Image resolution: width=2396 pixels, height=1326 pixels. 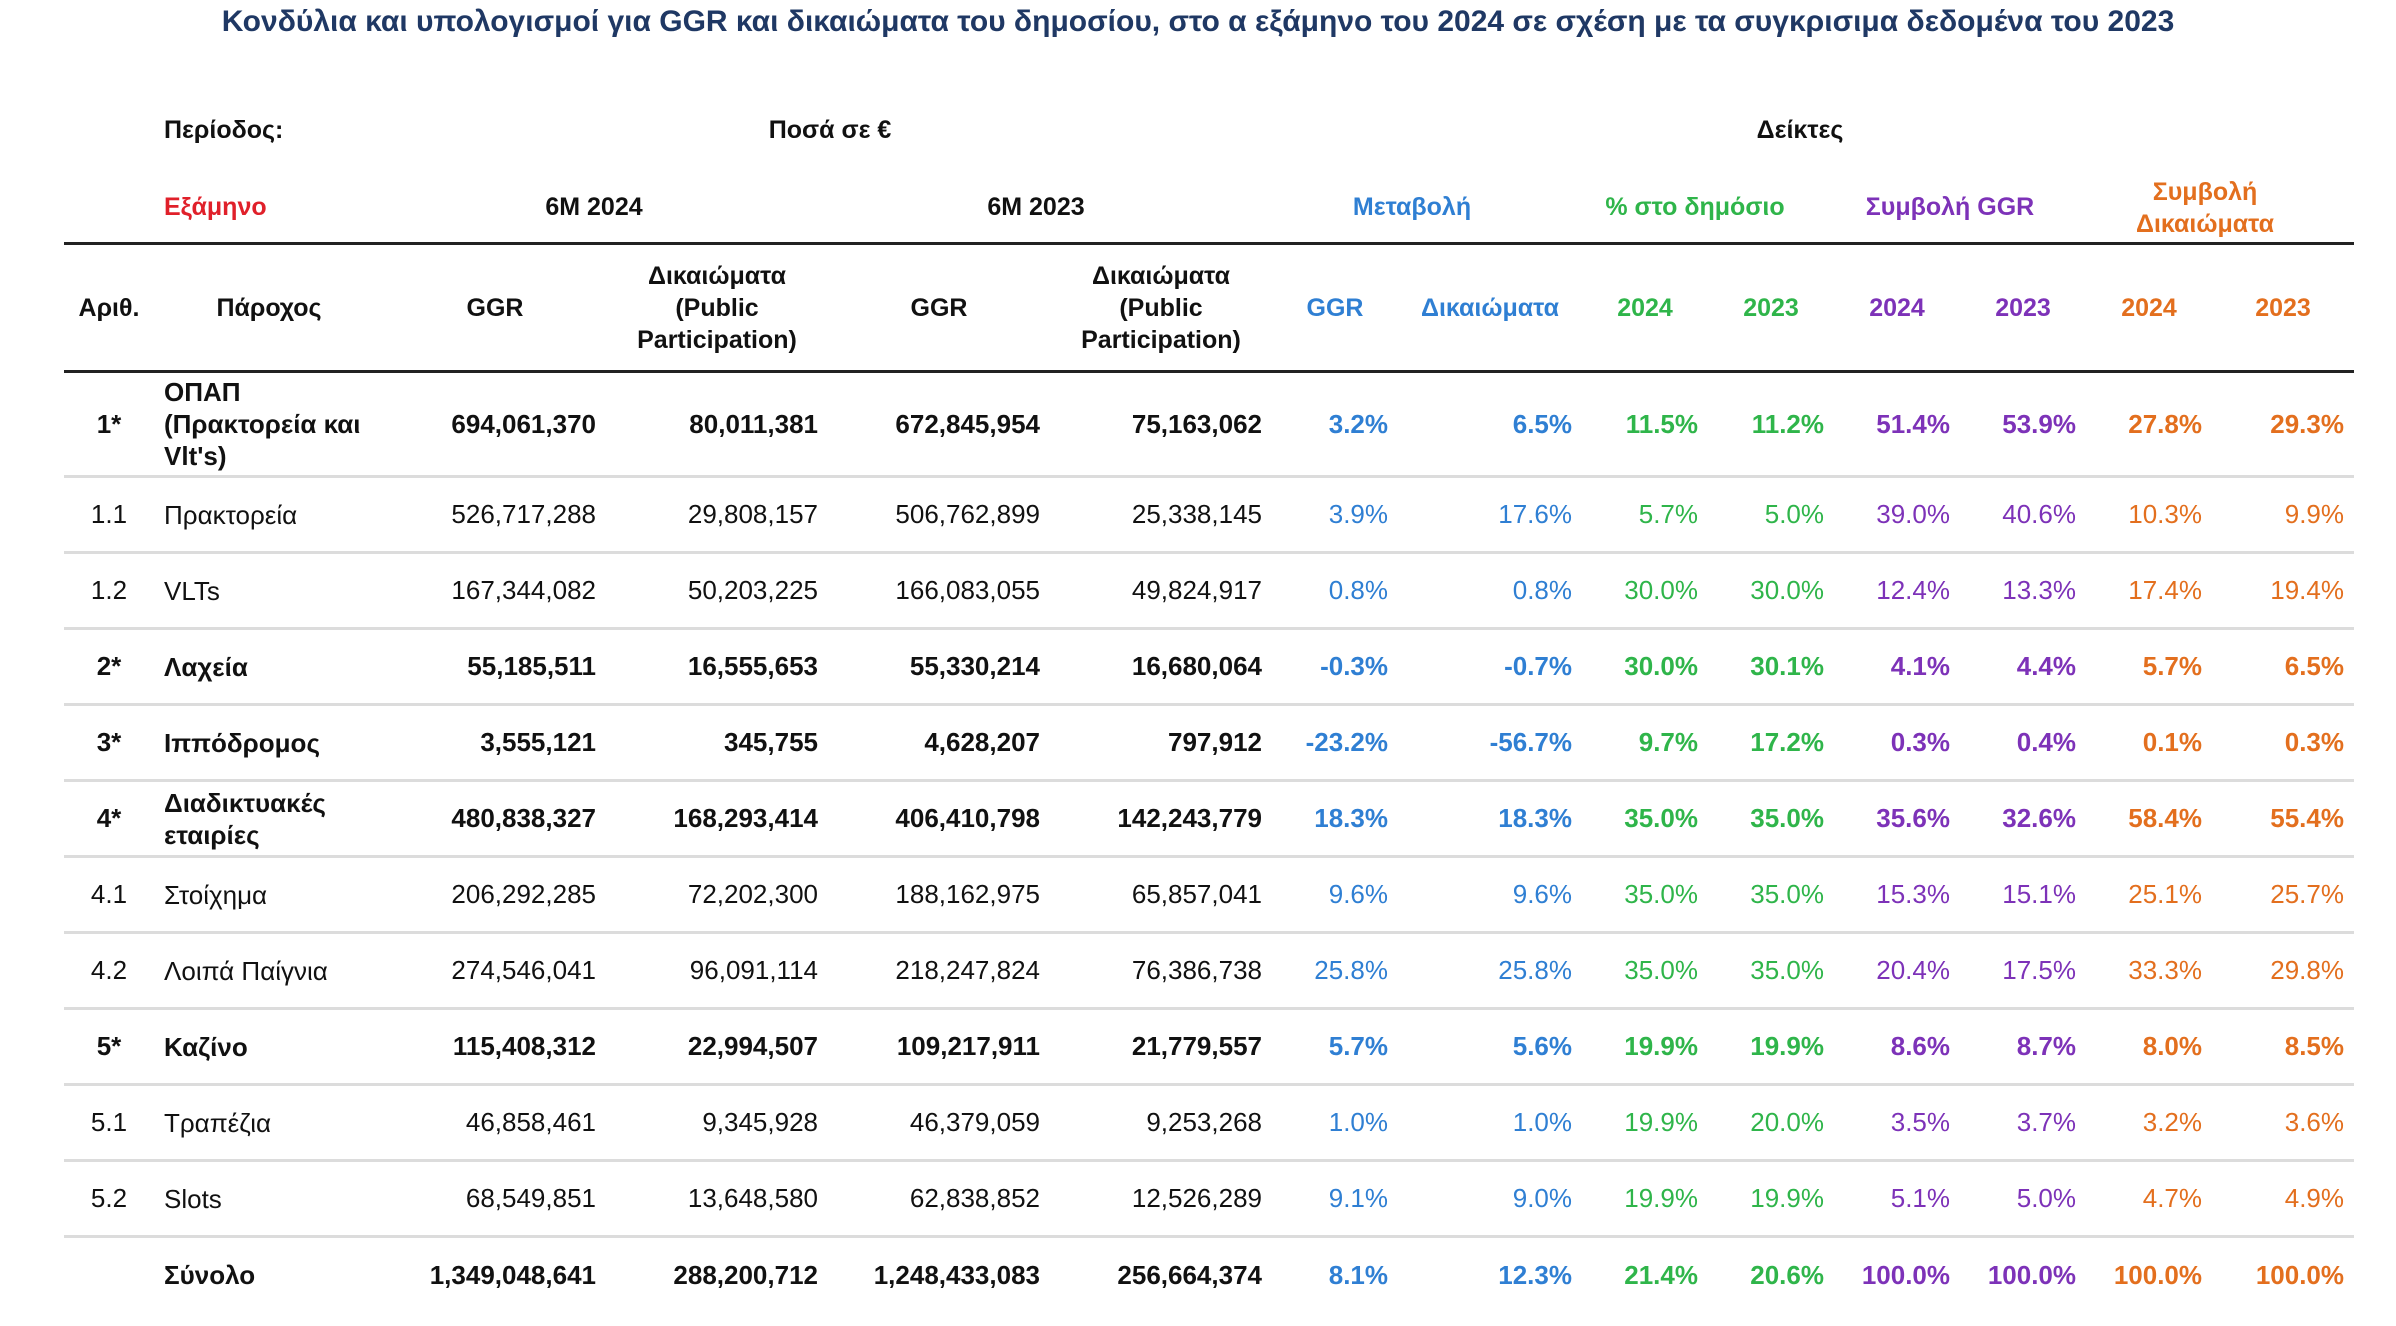 I want to click on cell-pub23: 30.1%, so click(x=1787, y=666).